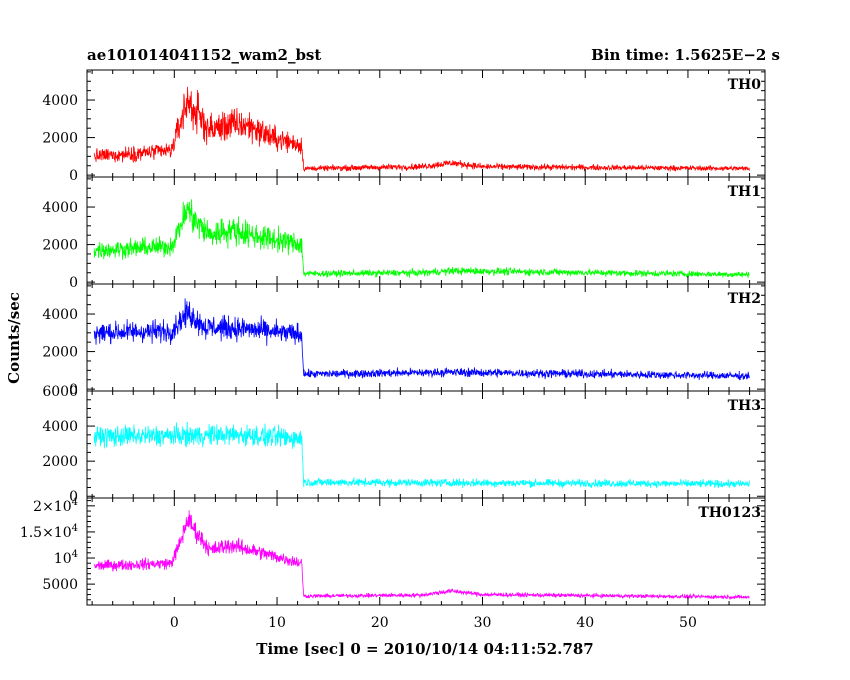  What do you see at coordinates (380, 623) in the screenshot?
I see `x-tick-label: 20` at bounding box center [380, 623].